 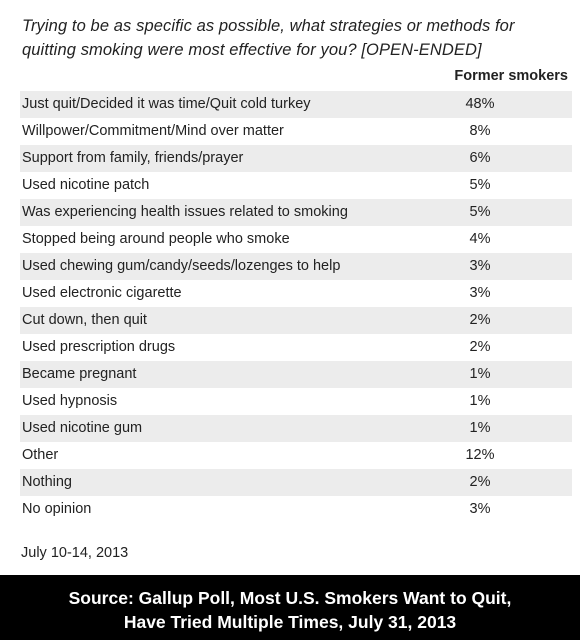 I want to click on row-label: Stopped being around people who smoke, so click(x=156, y=239).